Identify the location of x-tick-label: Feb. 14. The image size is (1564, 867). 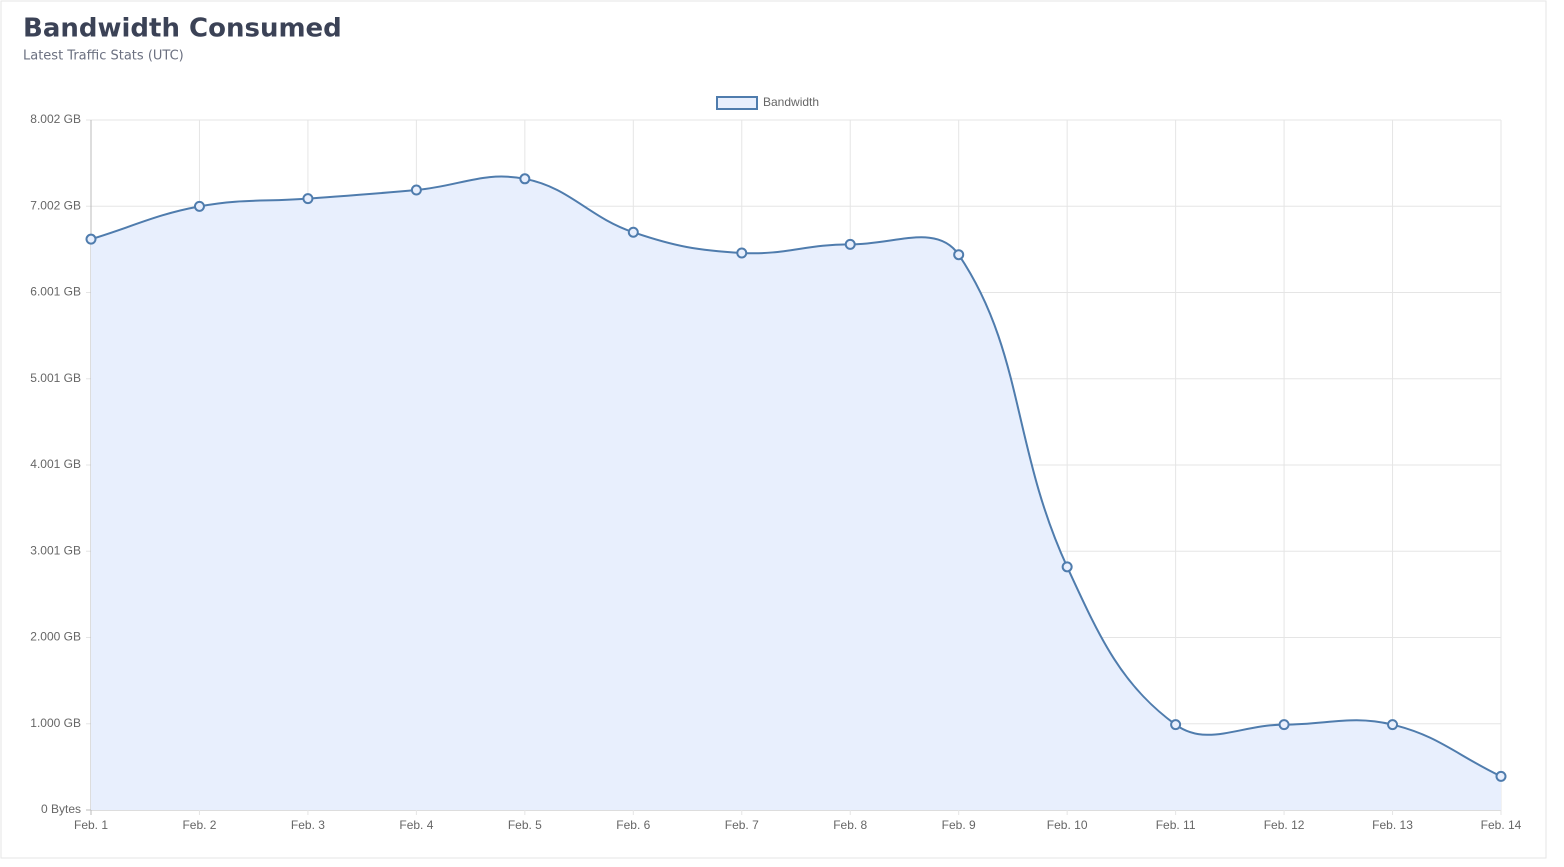
(1501, 825).